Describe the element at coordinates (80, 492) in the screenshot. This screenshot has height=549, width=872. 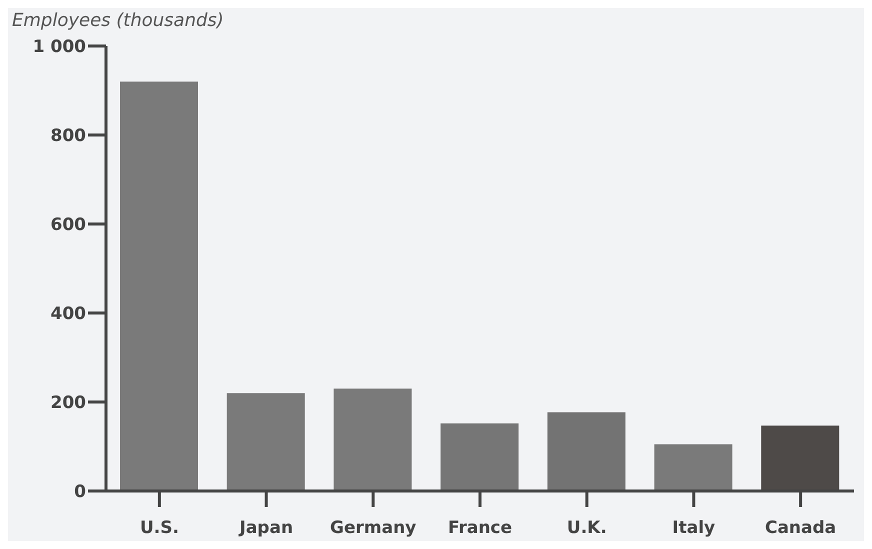
I see `y-tick-label: 0` at that location.